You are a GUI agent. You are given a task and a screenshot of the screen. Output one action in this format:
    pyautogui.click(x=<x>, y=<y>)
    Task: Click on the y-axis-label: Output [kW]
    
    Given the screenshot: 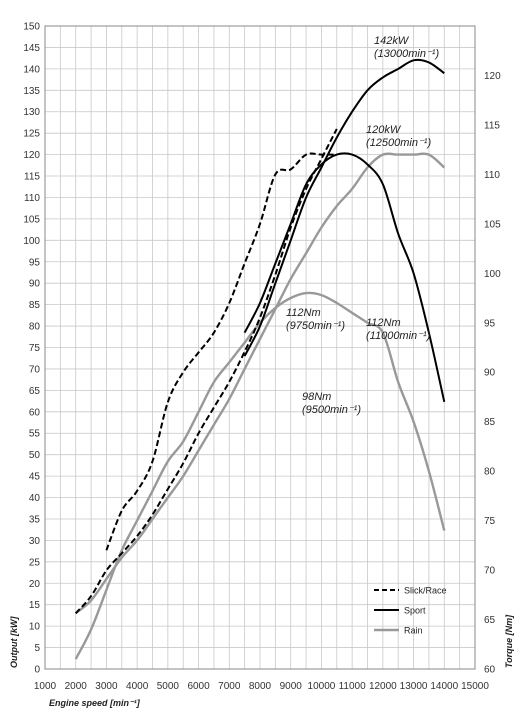 What is the action you would take?
    pyautogui.click(x=14, y=642)
    